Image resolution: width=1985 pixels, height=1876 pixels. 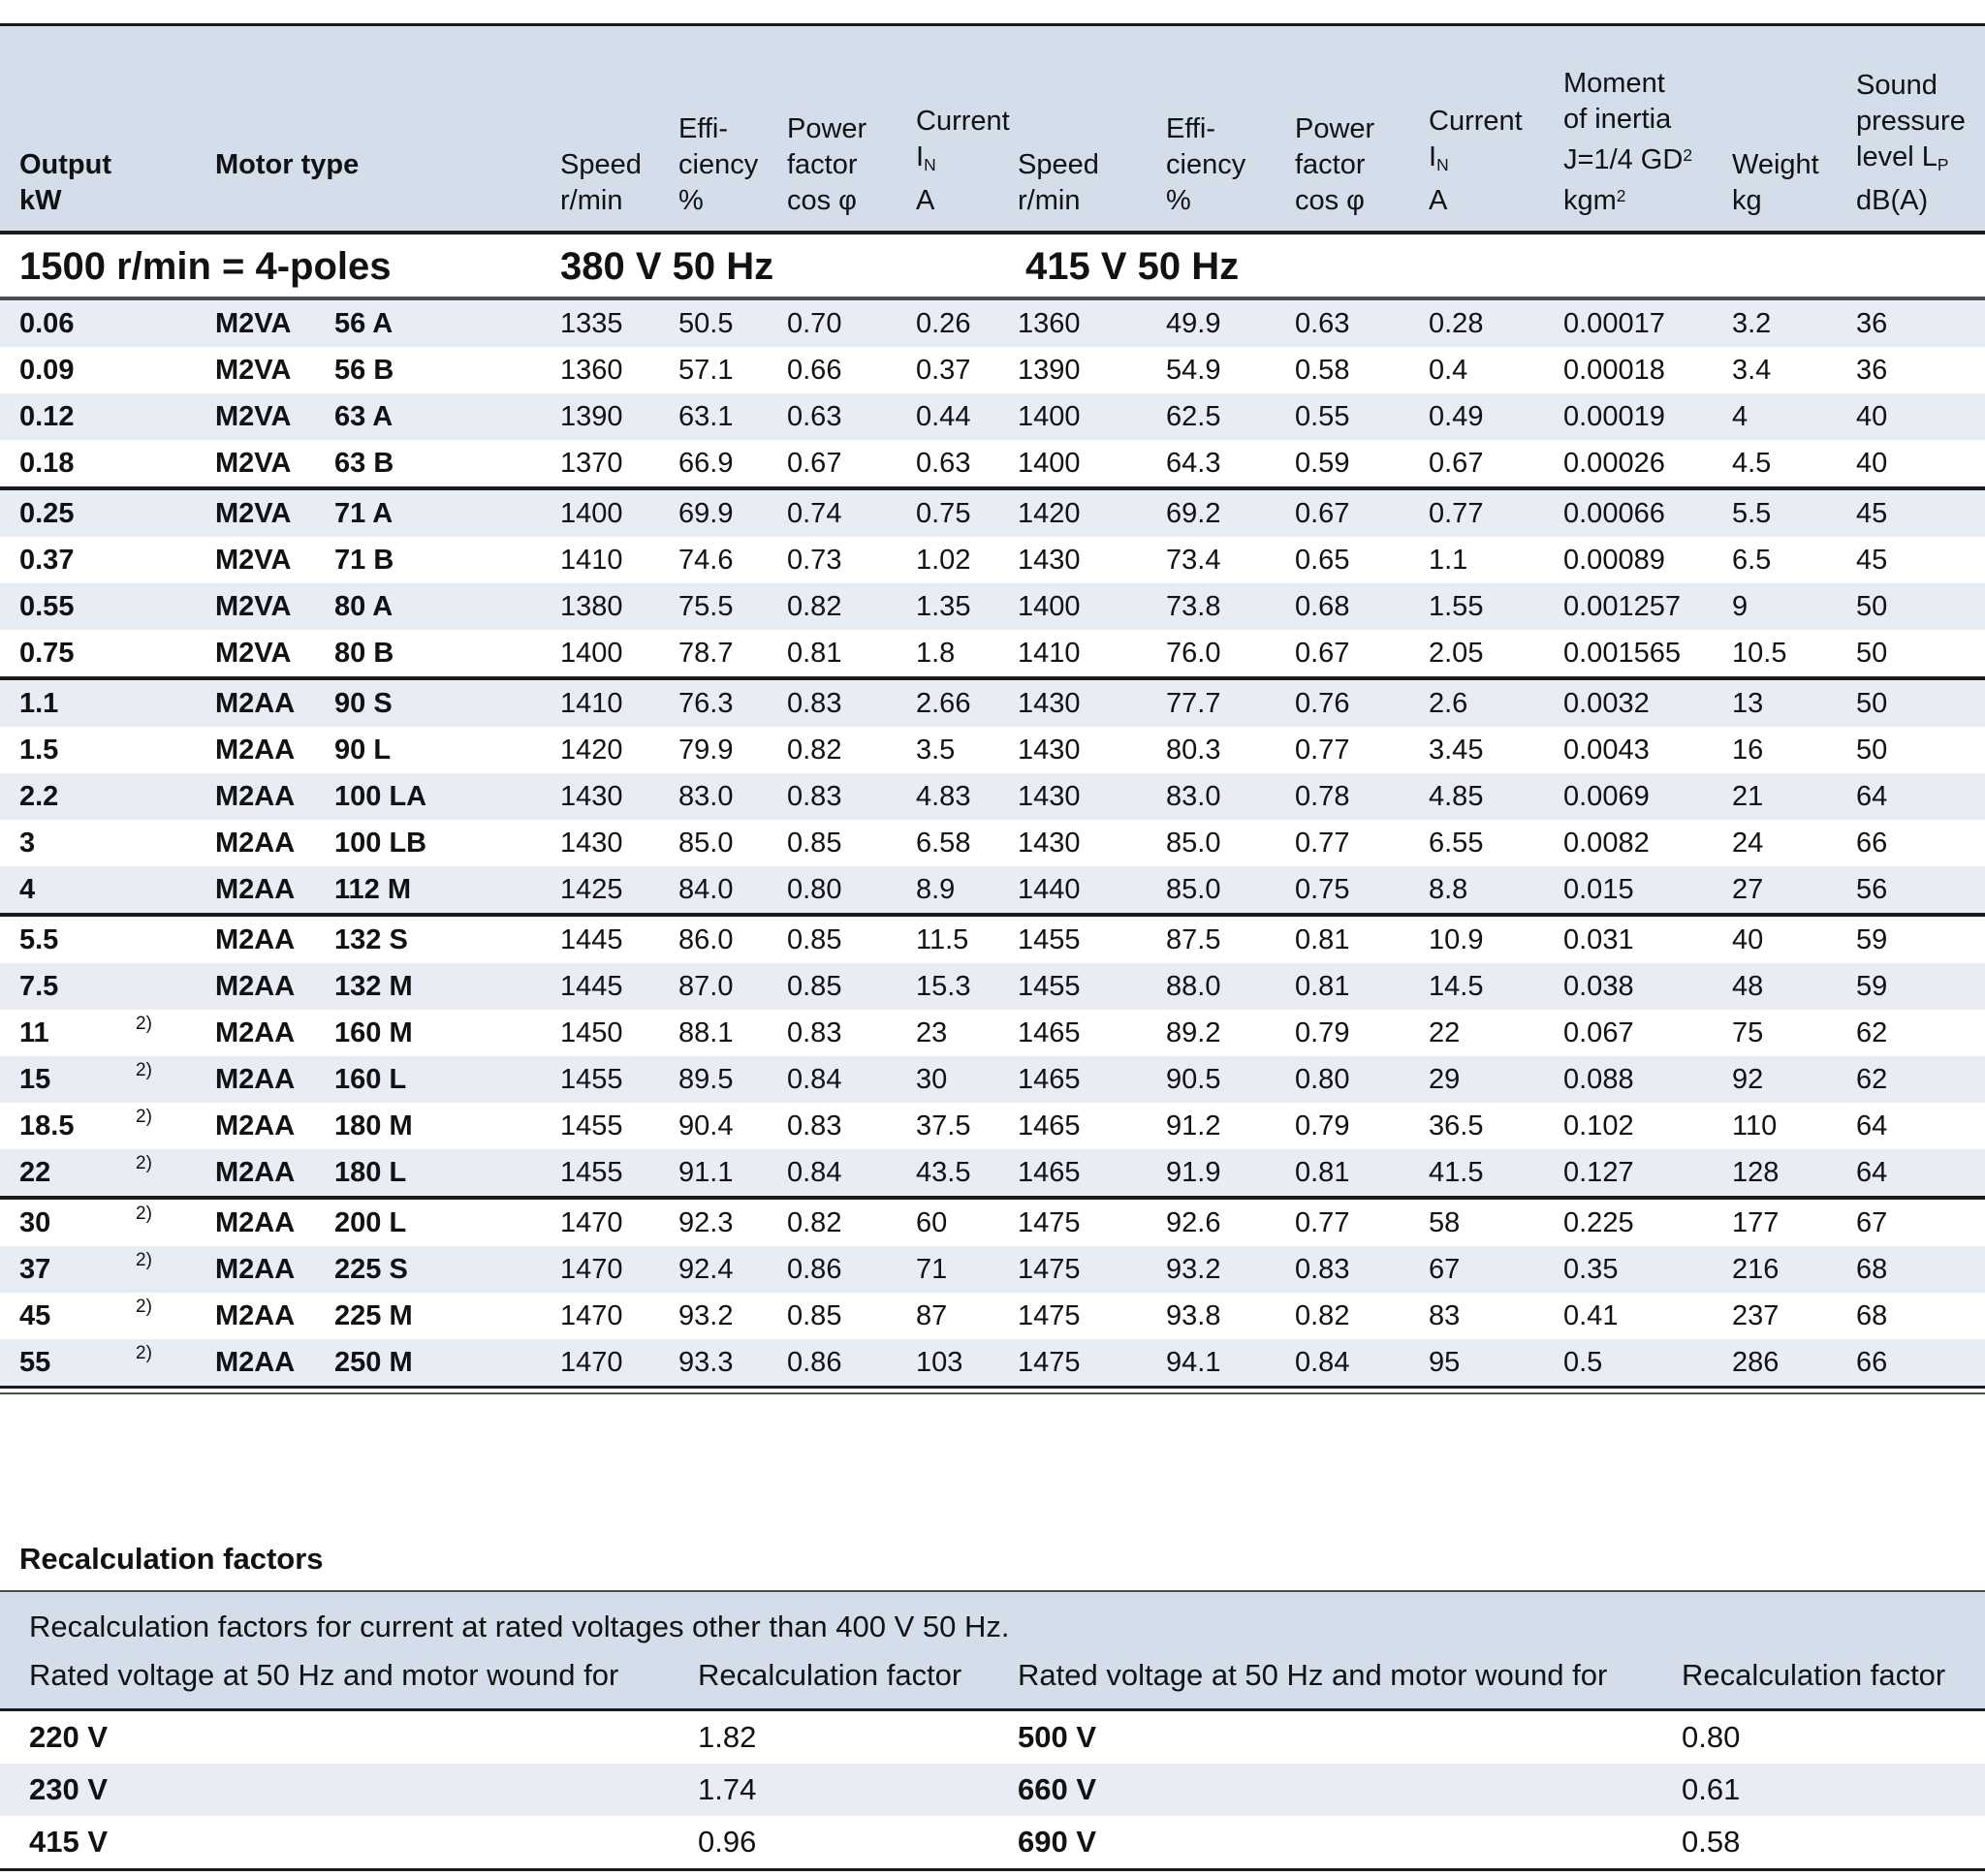 What do you see at coordinates (1322, 417) in the screenshot?
I see `cell-power-factor-415: 0.55` at bounding box center [1322, 417].